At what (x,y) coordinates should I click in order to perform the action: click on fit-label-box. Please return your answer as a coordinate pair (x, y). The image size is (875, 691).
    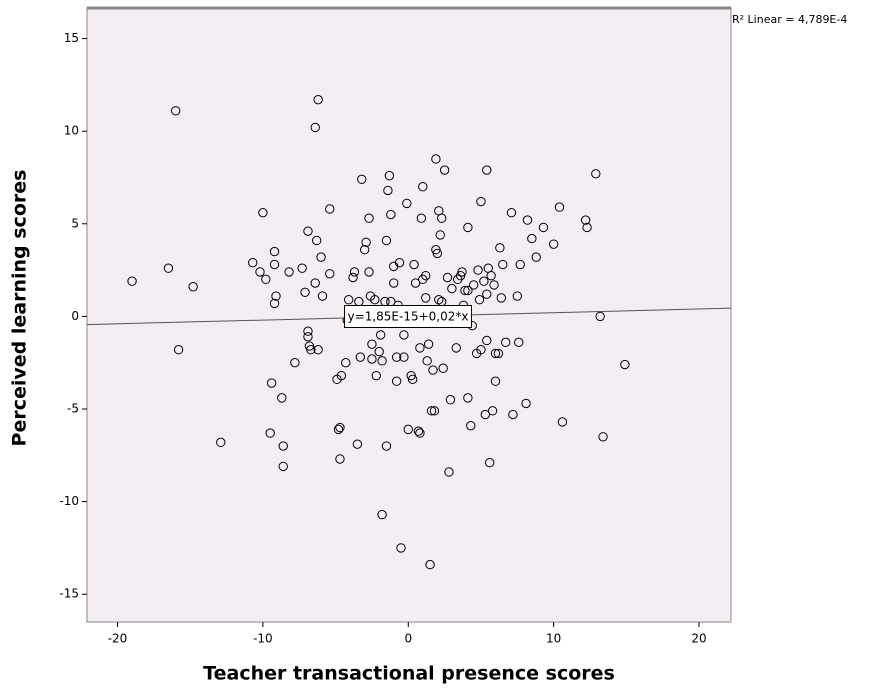
    Looking at the image, I should click on (408, 316).